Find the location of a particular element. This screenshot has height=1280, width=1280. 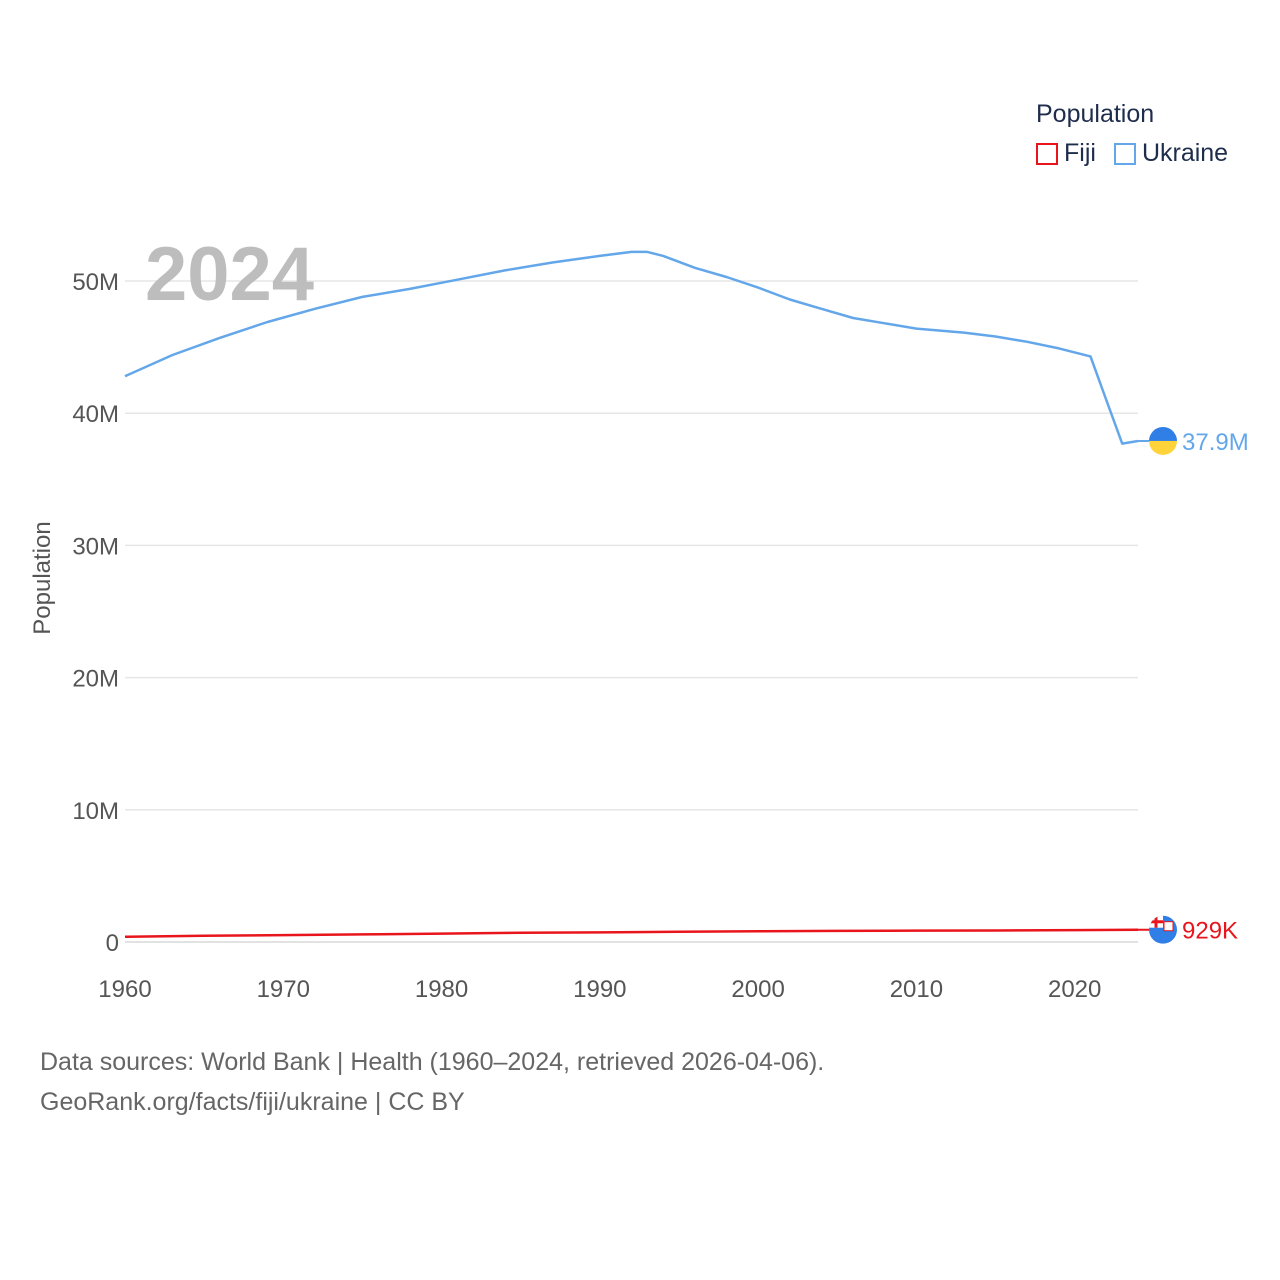

legend-label-fiji: Fiji is located at coordinates (1080, 153).